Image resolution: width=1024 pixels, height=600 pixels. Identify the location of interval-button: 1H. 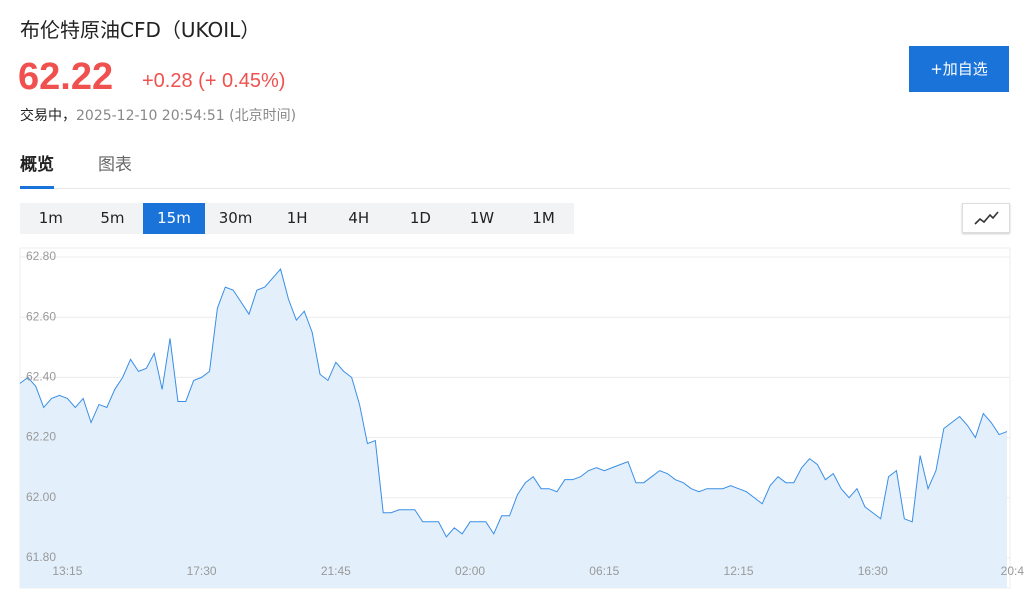
(297, 218).